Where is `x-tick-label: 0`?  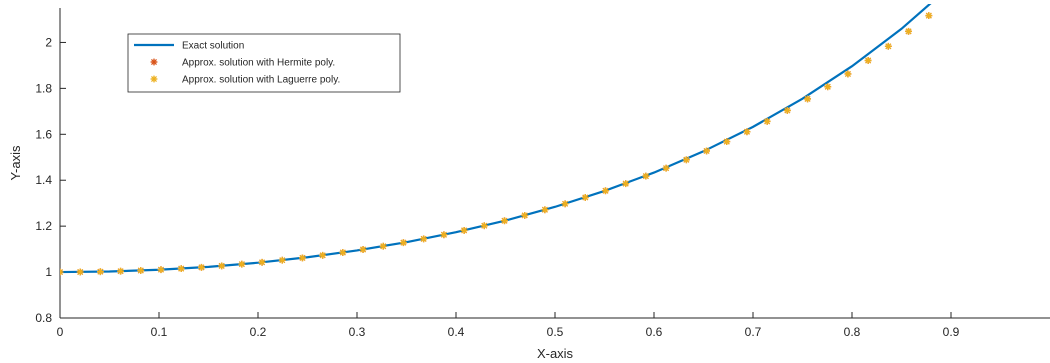 x-tick-label: 0 is located at coordinates (60, 332).